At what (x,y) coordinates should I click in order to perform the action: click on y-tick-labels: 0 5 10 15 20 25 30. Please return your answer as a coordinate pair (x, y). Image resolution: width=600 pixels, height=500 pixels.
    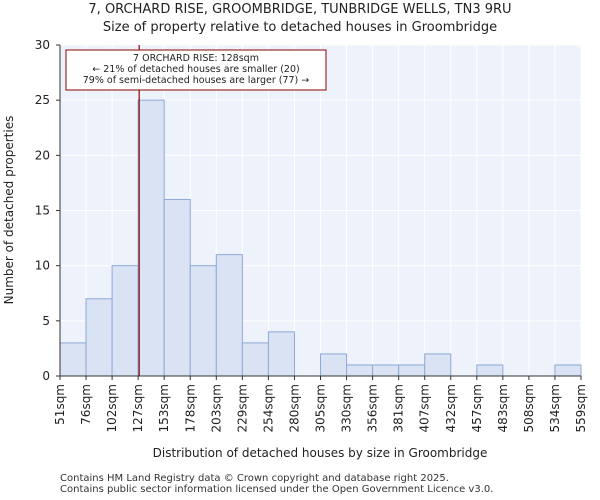
    Looking at the image, I should click on (47, 210).